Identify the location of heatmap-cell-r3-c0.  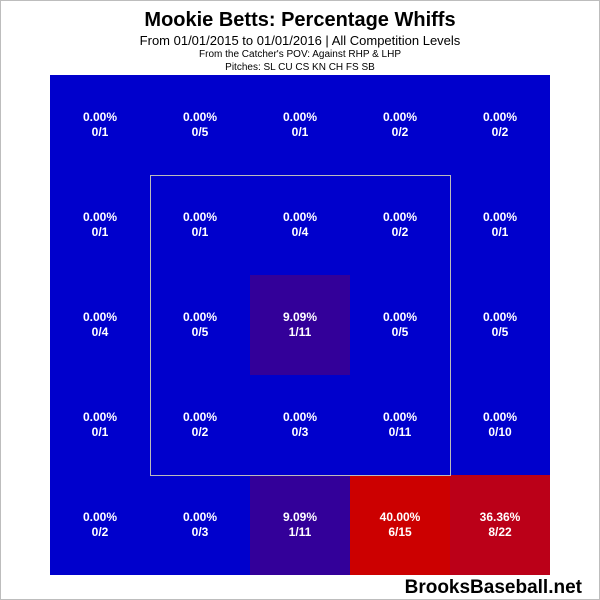
(100, 425).